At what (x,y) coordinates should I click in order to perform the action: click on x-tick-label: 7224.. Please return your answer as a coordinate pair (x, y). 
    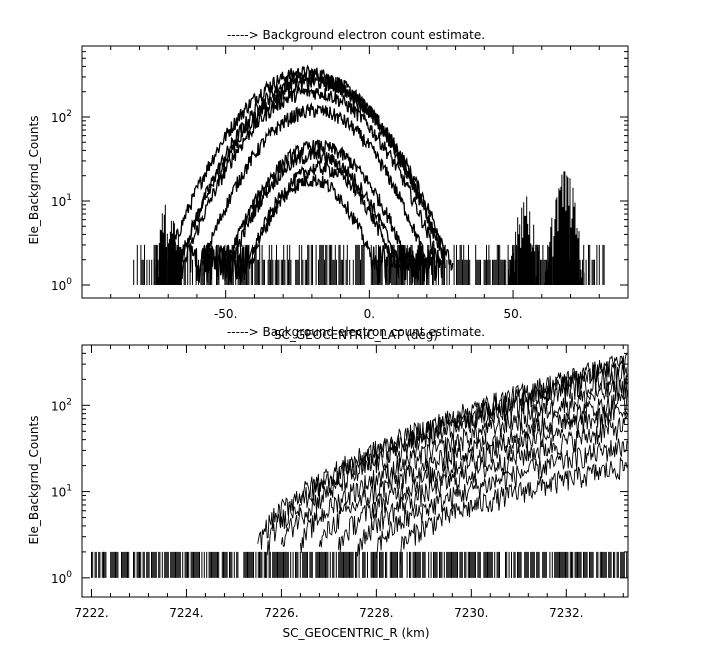
    Looking at the image, I should click on (186, 613).